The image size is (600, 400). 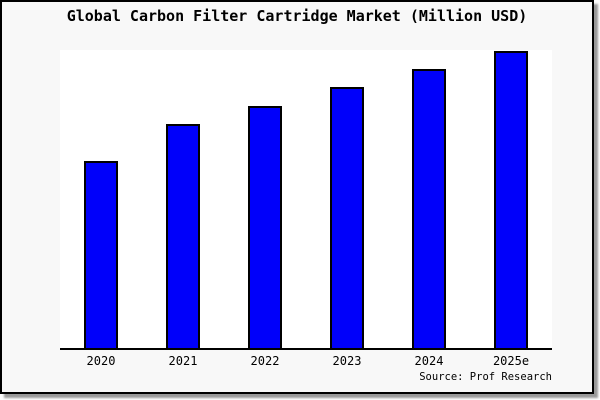 I want to click on source-note: Source: Prof Research, so click(x=485, y=377).